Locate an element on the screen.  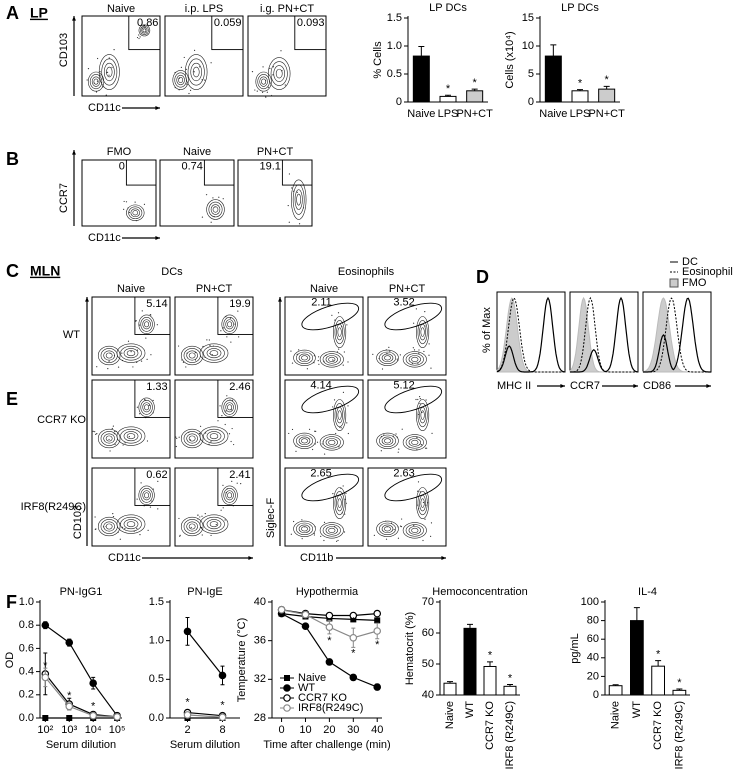
marker is located at coordinates (187, 715).